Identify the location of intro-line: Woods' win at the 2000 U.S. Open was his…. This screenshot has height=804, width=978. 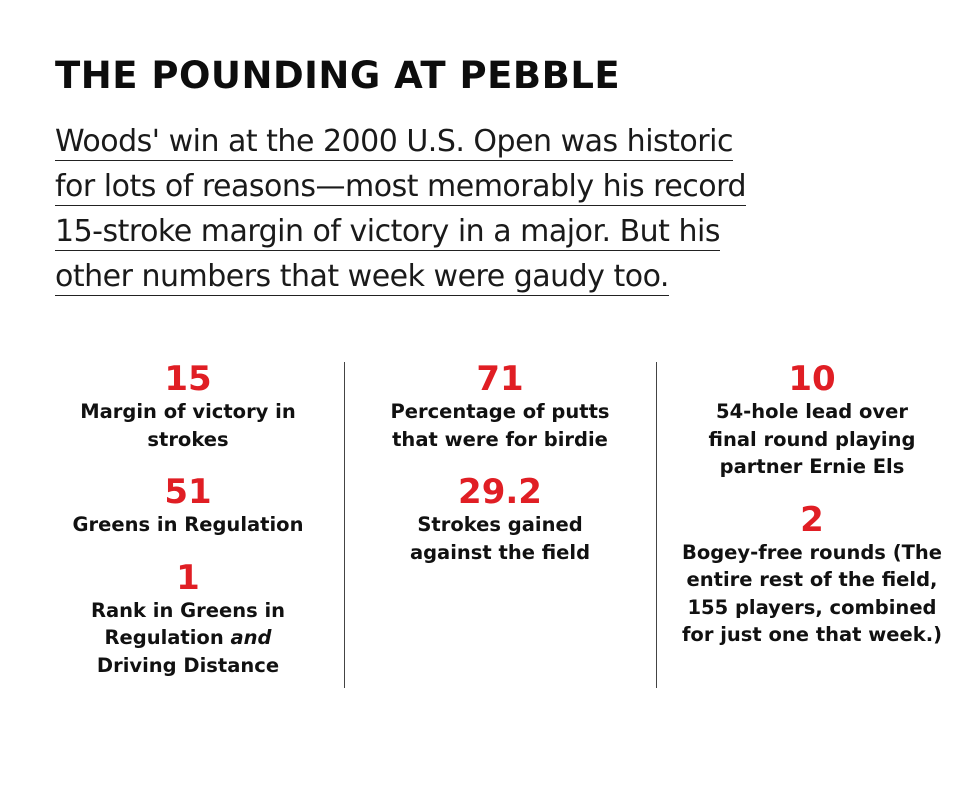
(394, 142).